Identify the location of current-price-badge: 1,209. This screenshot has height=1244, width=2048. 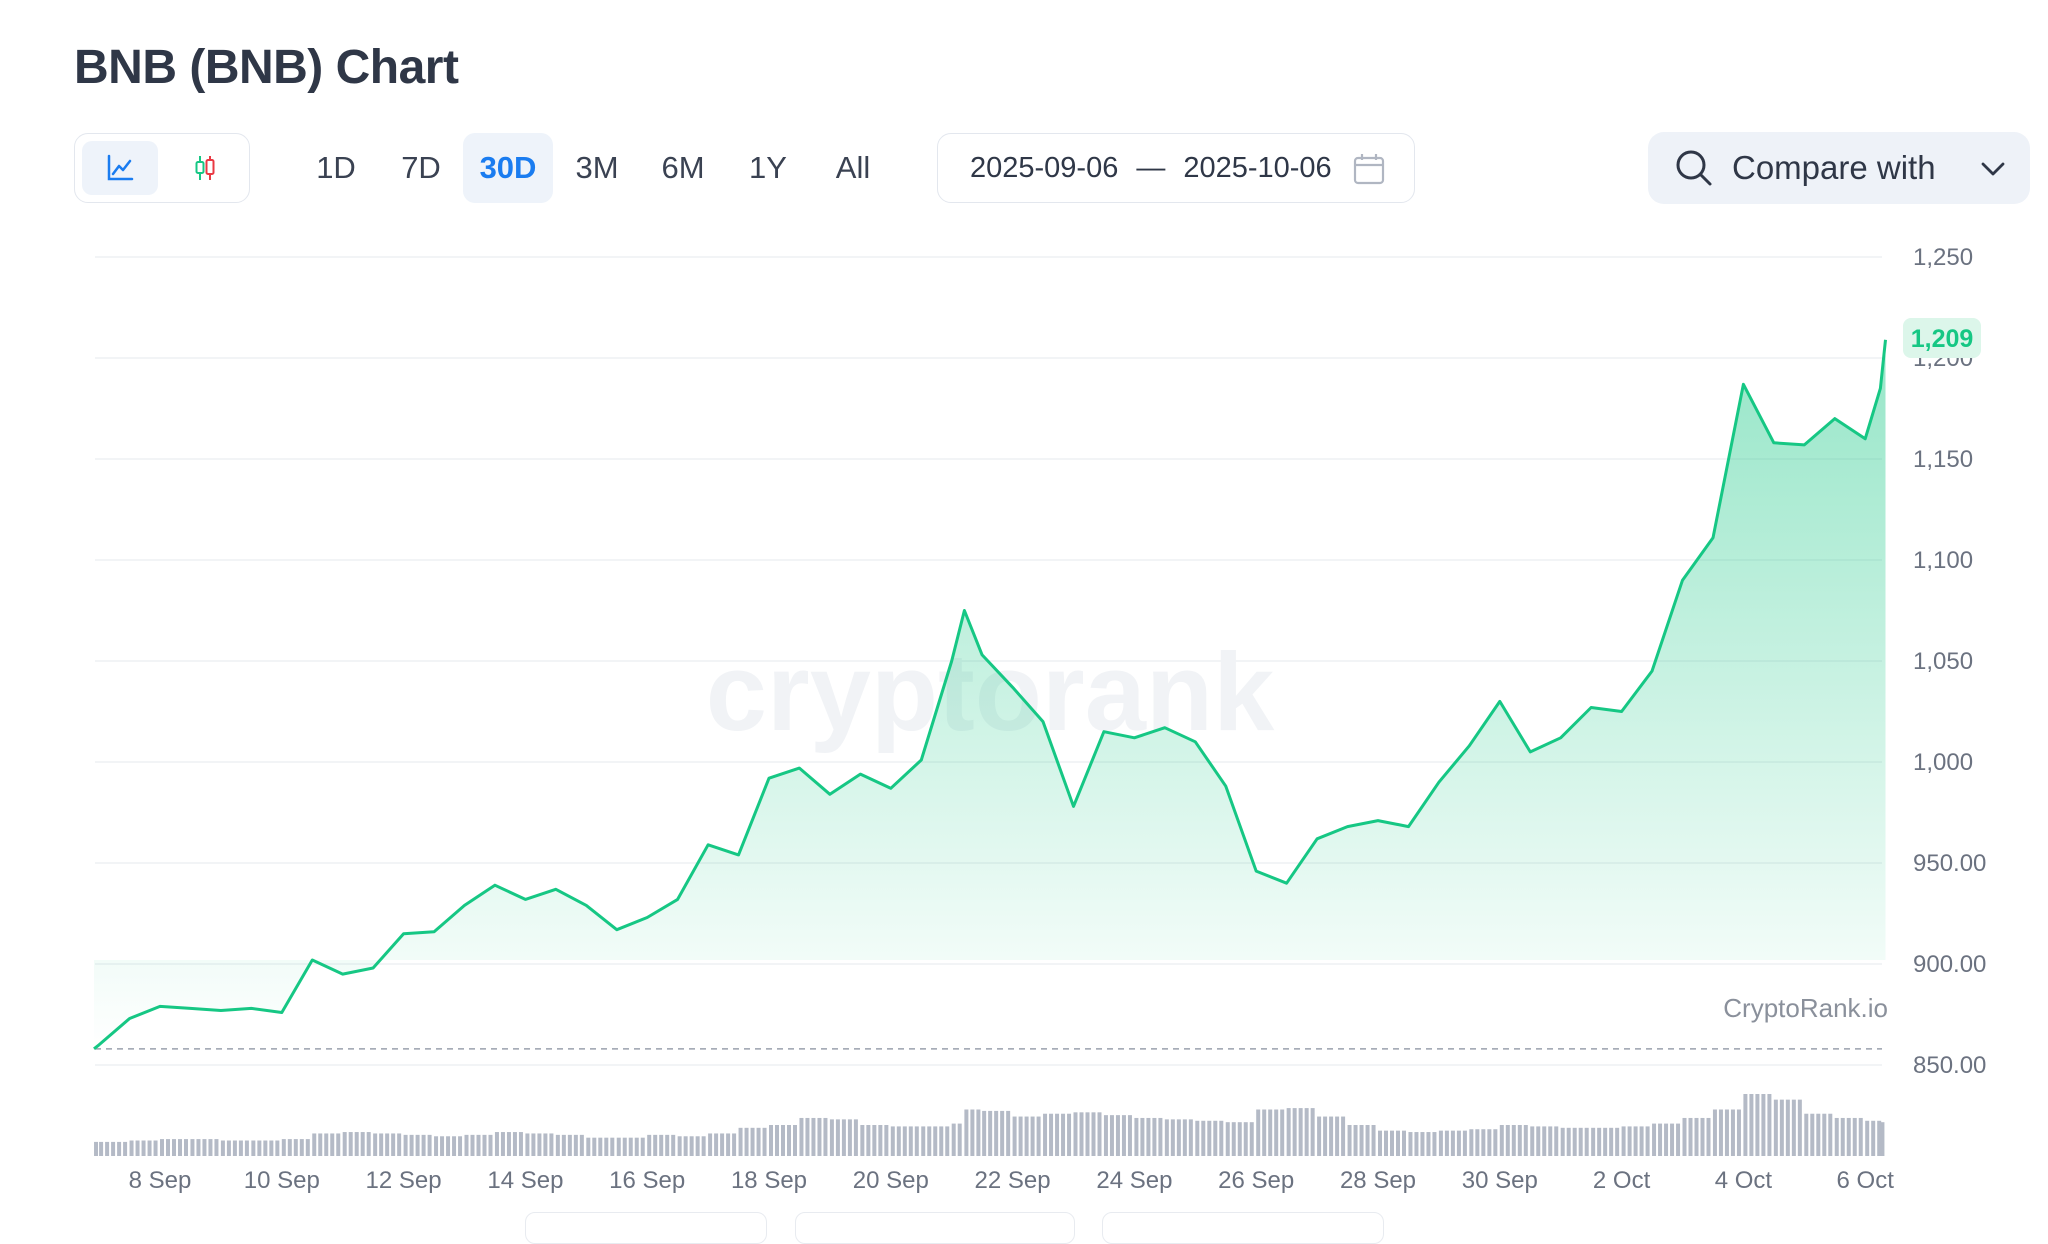
(1942, 339).